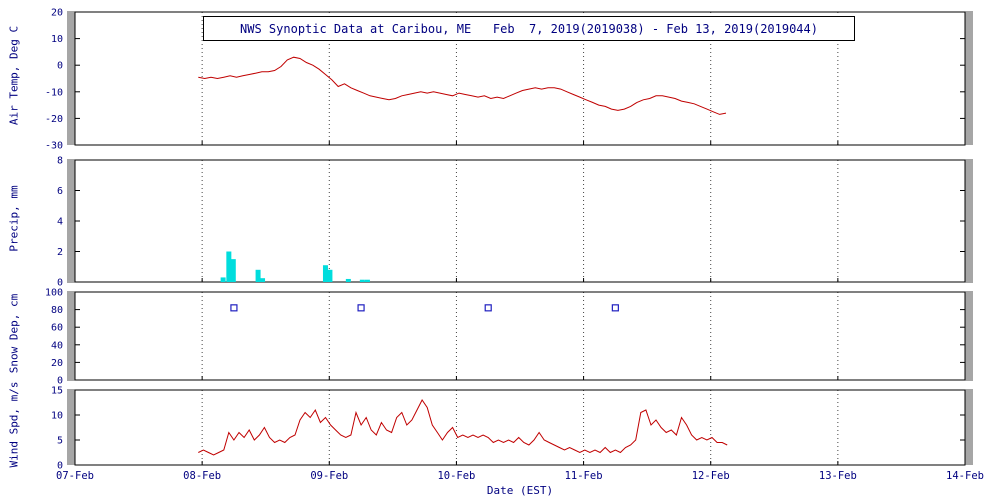 The height and width of the screenshot is (500, 1000). I want to click on tick-label: 09-Feb, so click(329, 476).